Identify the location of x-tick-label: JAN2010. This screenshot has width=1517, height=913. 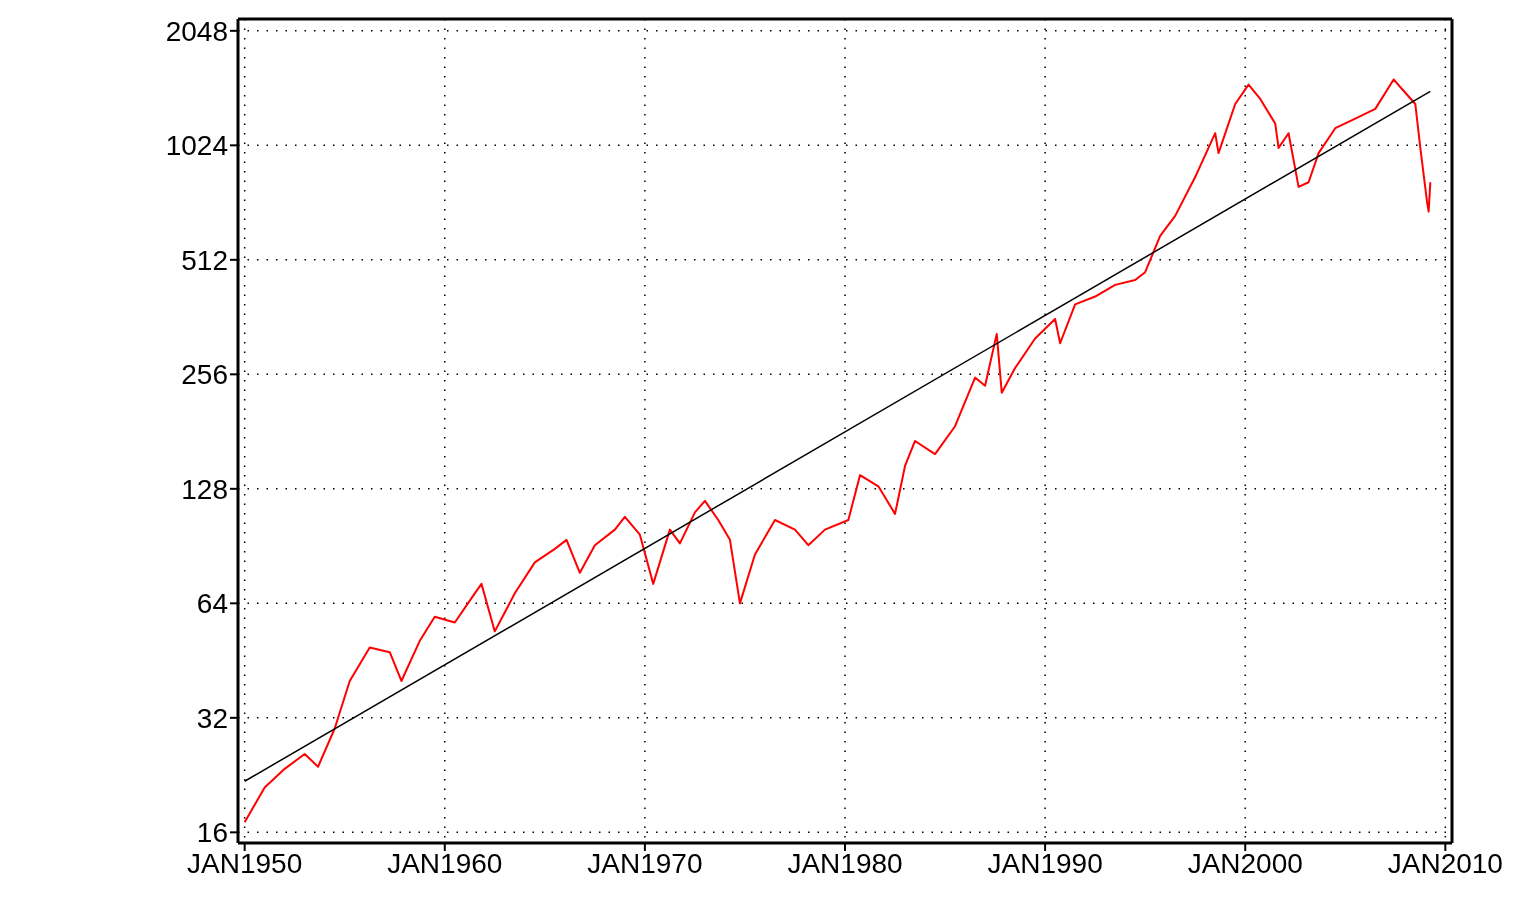
(1445, 863).